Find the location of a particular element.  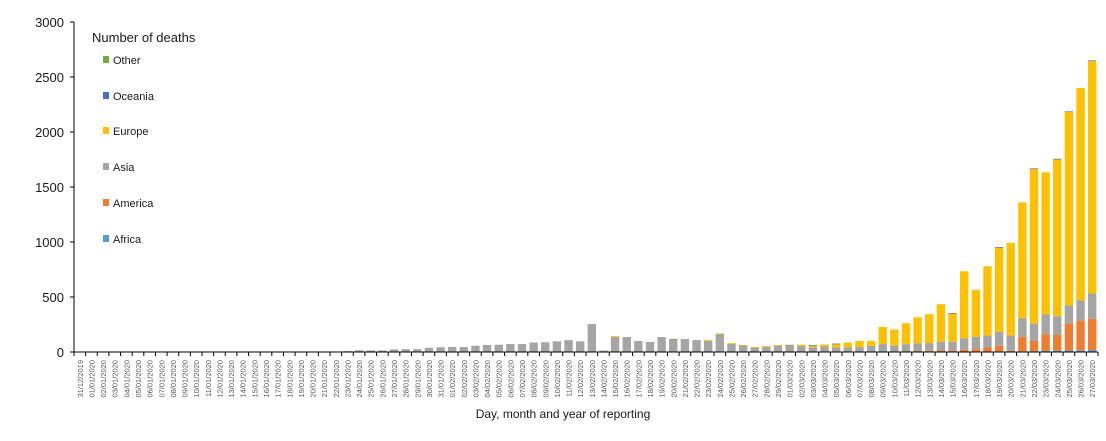

x-tick-label: 01/03/2020 is located at coordinates (790, 379).